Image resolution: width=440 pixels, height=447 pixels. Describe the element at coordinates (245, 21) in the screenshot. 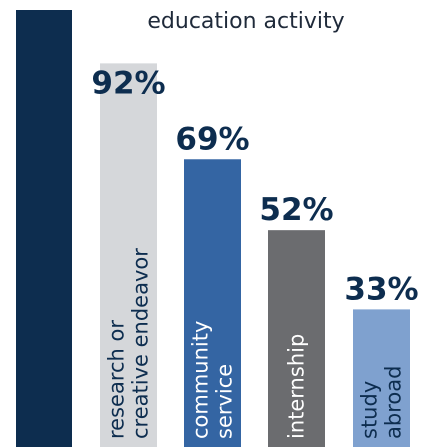

I see `chart-title: education activity` at that location.